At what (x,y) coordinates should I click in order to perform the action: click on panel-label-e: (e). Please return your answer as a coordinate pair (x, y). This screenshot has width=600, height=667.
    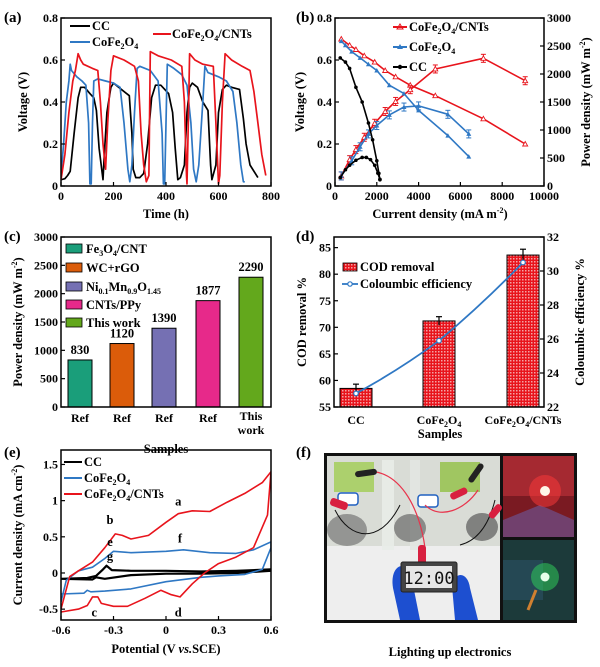
    Looking at the image, I should click on (12, 453).